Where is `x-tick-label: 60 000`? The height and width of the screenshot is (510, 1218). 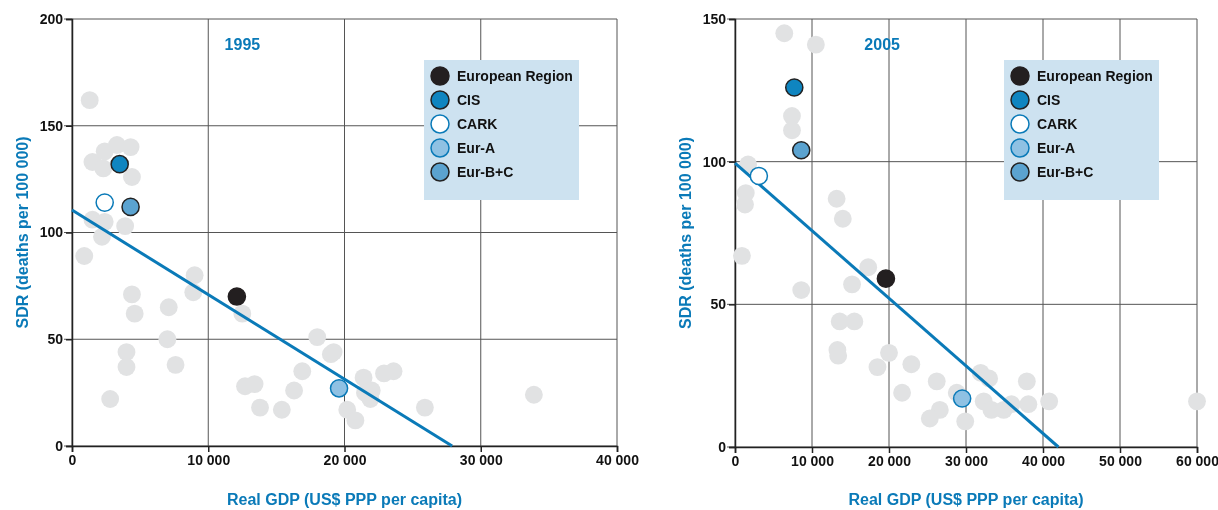 x-tick-label: 60 000 is located at coordinates (1197, 460).